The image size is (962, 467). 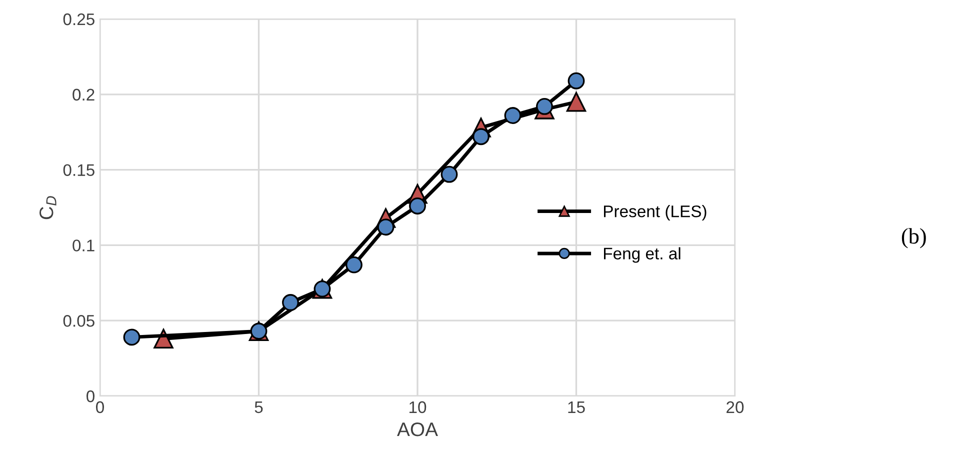 What do you see at coordinates (78, 170) in the screenshot?
I see `y-tick-label: 0.15` at bounding box center [78, 170].